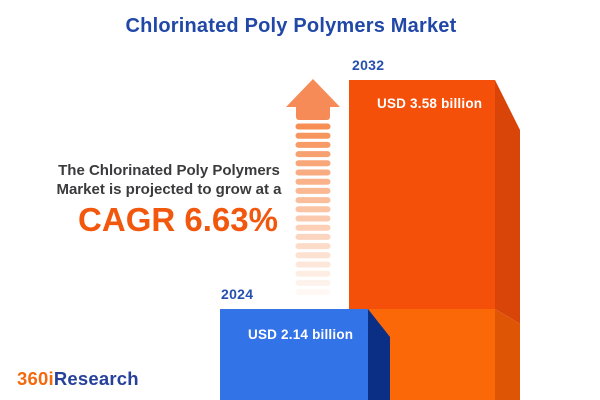  What do you see at coordinates (169, 189) in the screenshot?
I see `annotation-line-2: Market is projected to grow at a` at bounding box center [169, 189].